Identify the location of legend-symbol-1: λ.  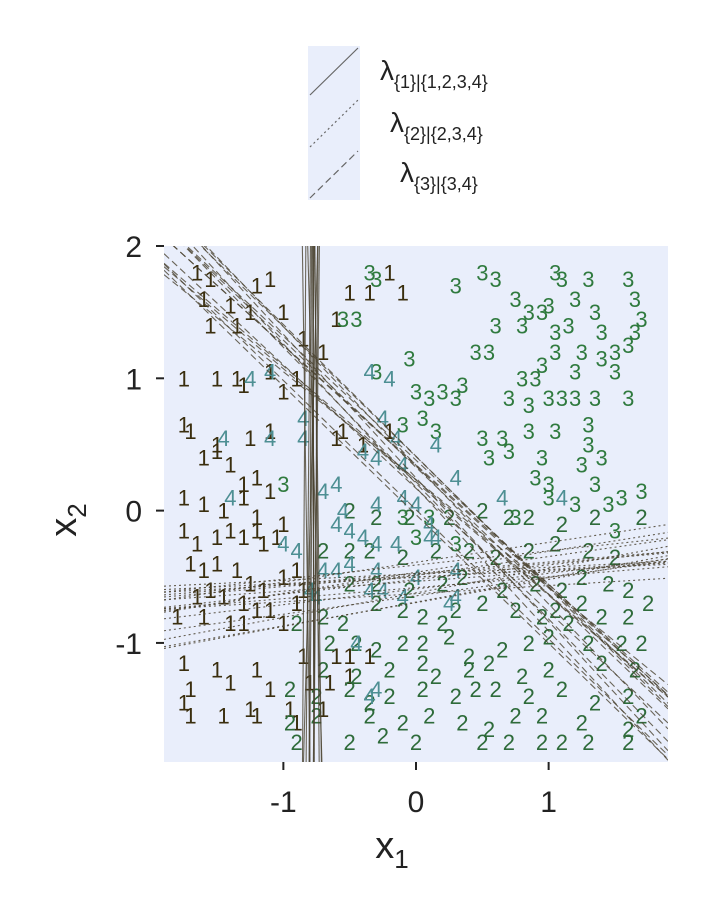
(387, 70).